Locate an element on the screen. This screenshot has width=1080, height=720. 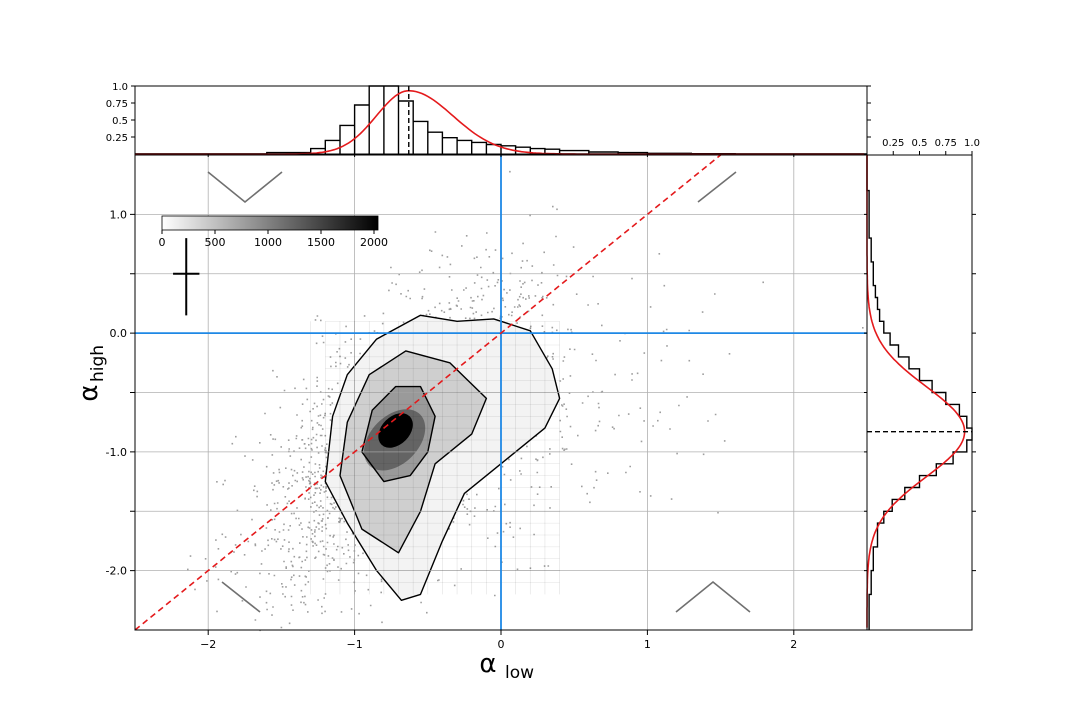
right-x-tick-label: 0.5 is located at coordinates (920, 143).